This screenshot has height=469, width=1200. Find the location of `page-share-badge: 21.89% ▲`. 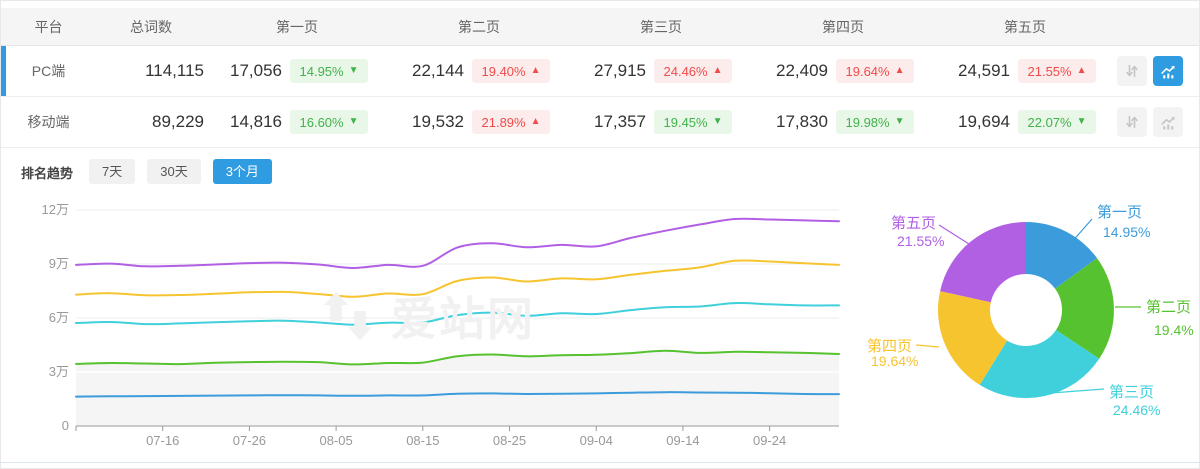

page-share-badge: 21.89% ▲ is located at coordinates (511, 122).